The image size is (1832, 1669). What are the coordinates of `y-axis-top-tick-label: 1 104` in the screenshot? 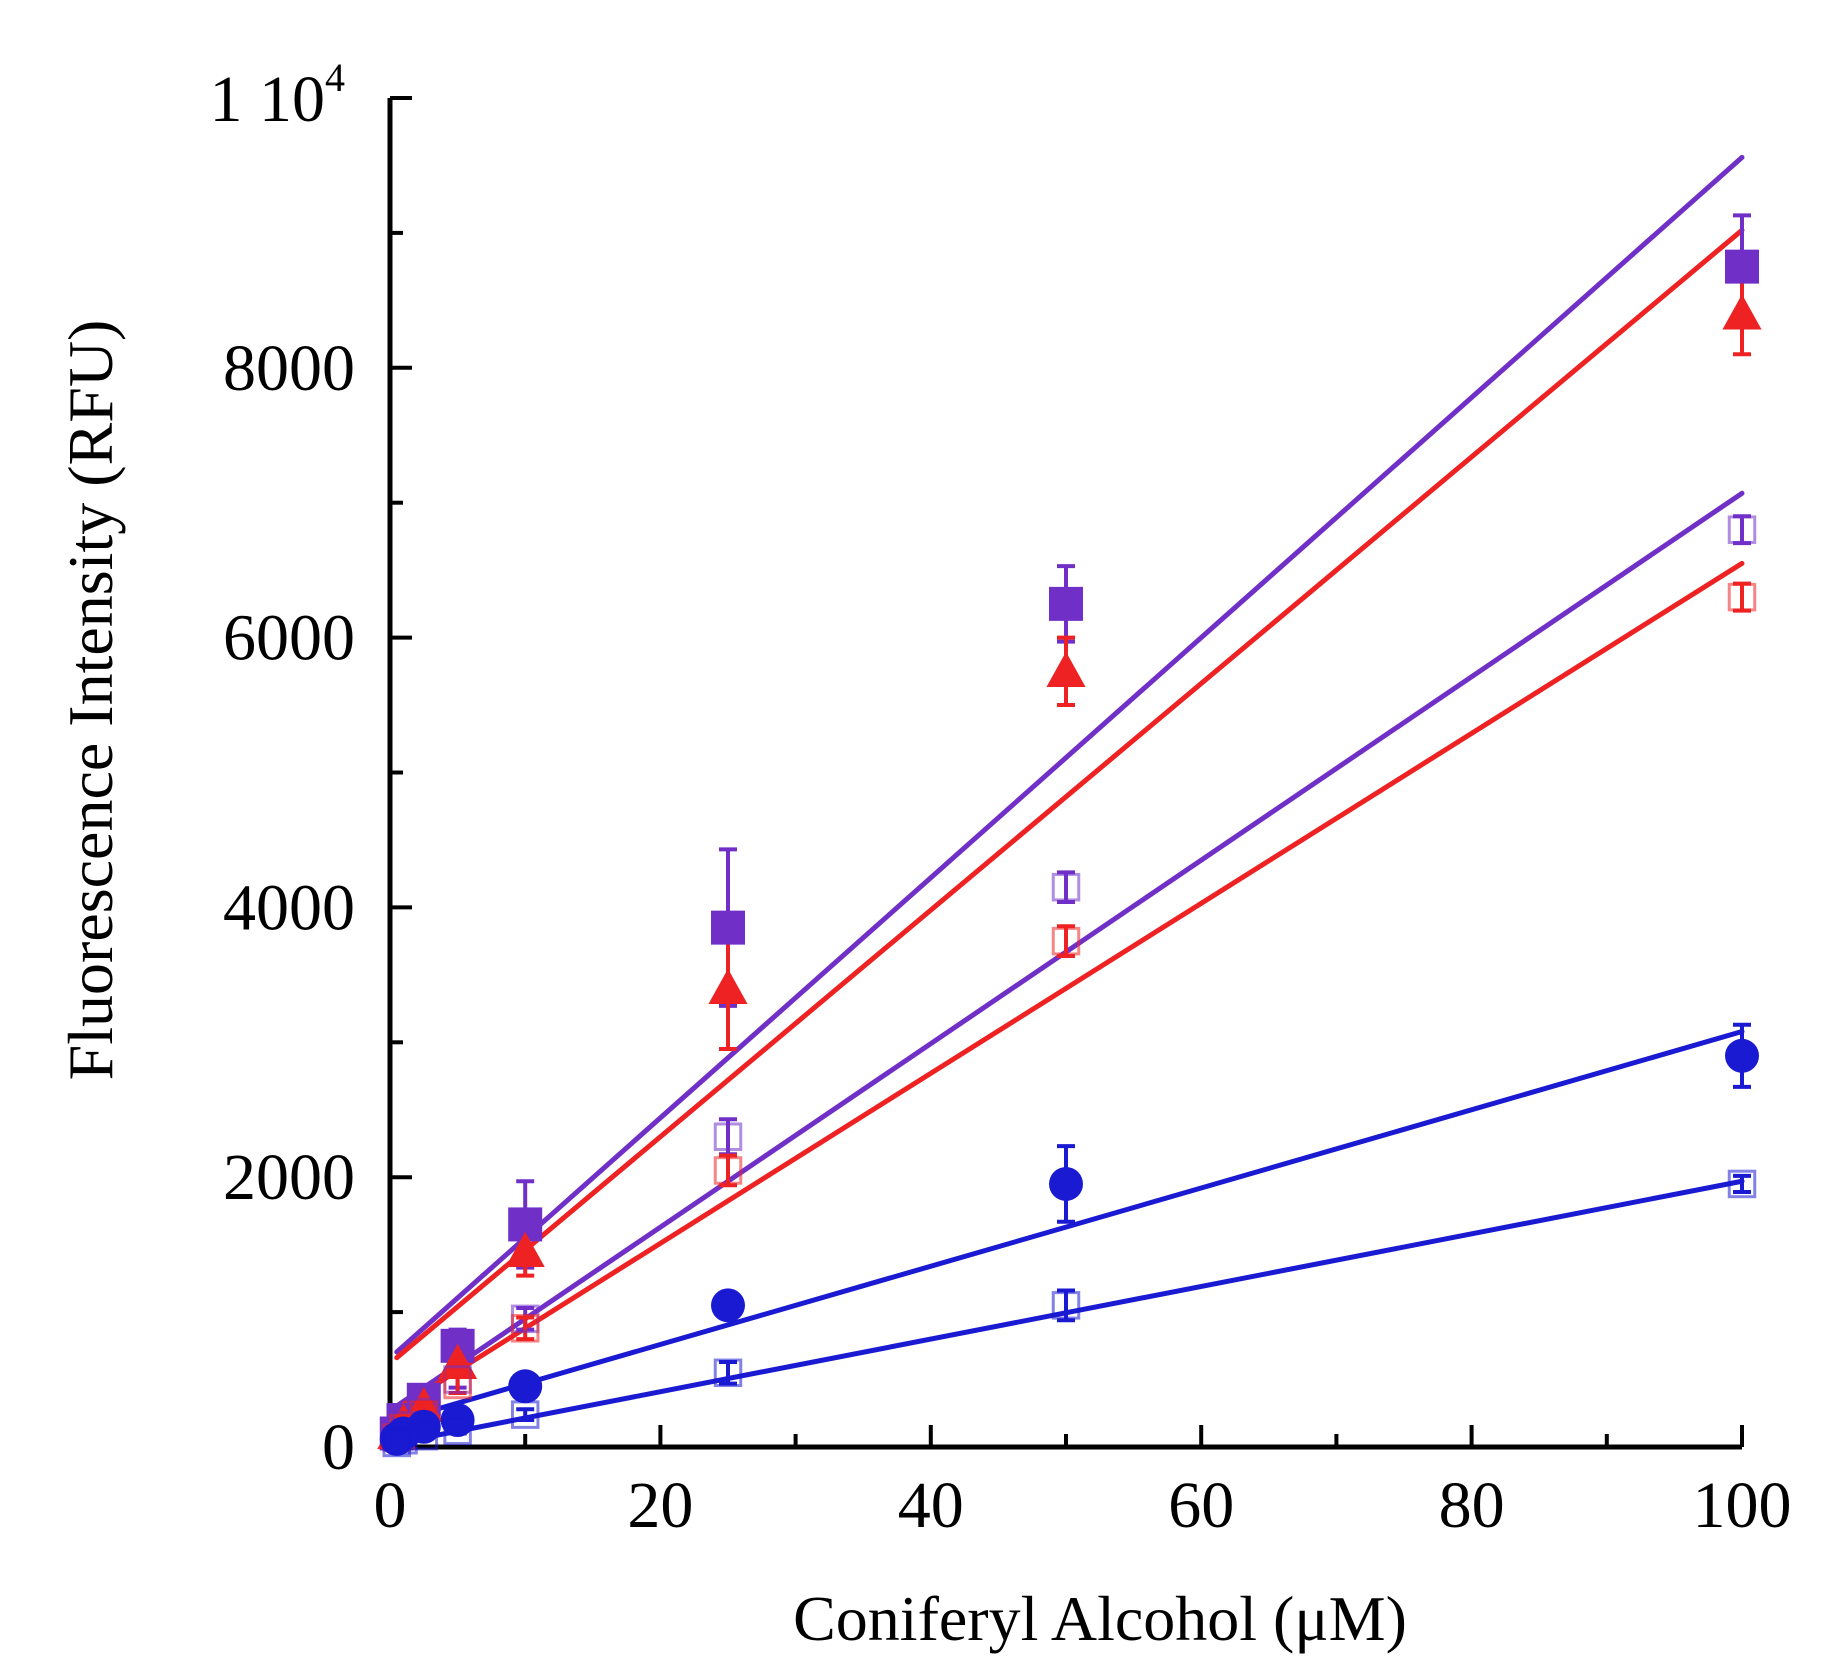 It's located at (278, 95).